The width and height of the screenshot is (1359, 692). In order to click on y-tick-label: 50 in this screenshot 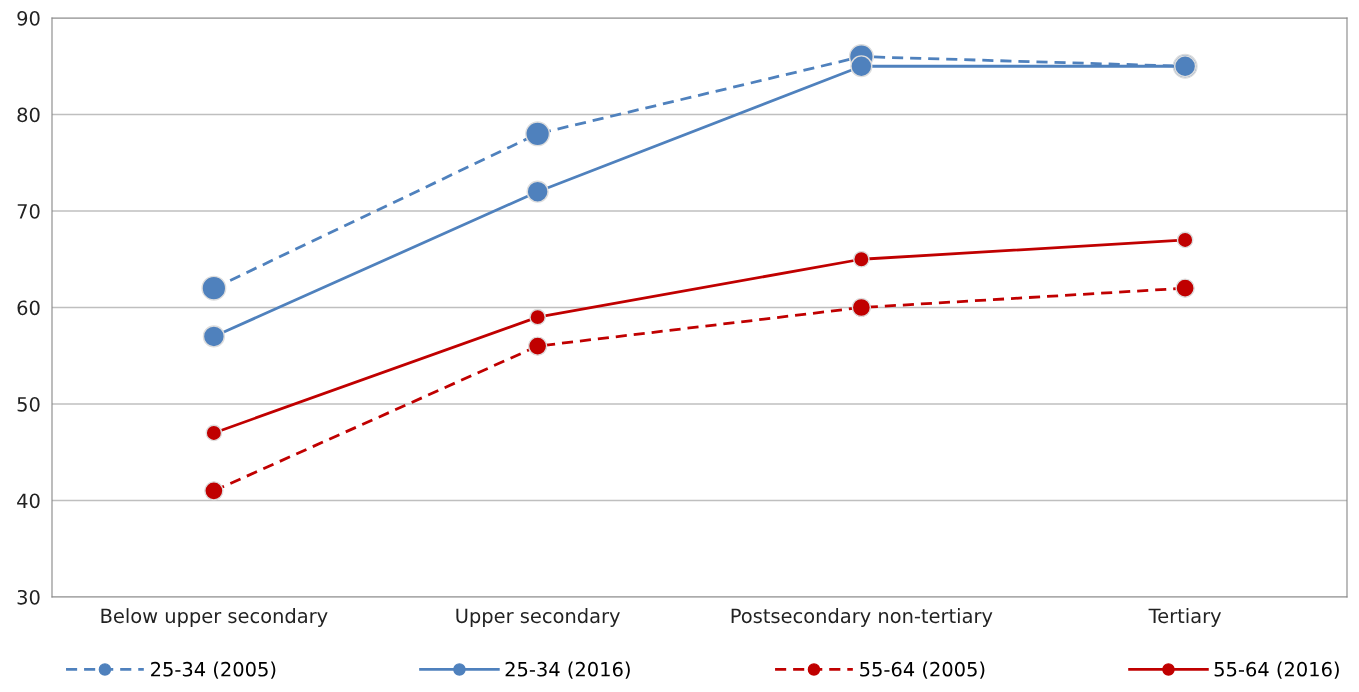, I will do `click(28, 404)`.